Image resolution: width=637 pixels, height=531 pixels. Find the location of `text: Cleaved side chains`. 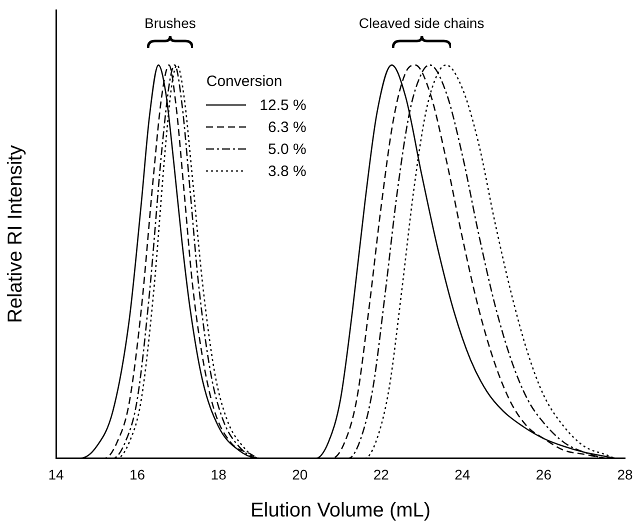

text: Cleaved side chains is located at coordinates (422, 23).